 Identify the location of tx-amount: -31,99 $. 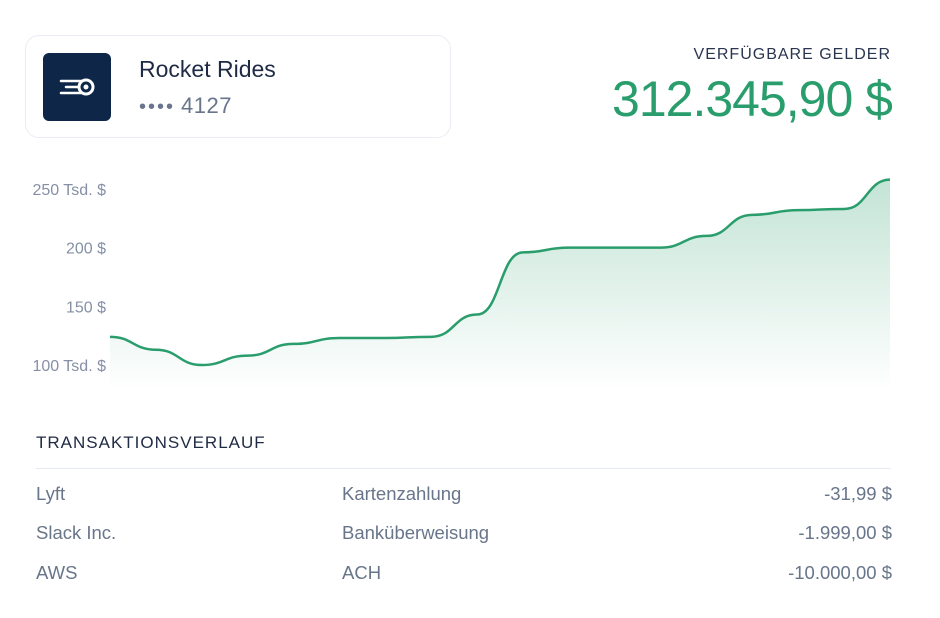
(858, 493).